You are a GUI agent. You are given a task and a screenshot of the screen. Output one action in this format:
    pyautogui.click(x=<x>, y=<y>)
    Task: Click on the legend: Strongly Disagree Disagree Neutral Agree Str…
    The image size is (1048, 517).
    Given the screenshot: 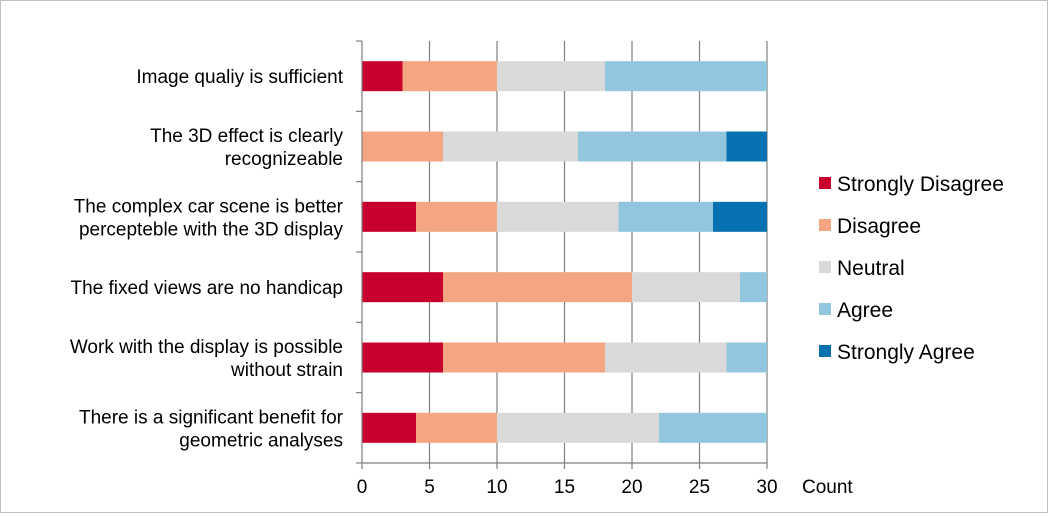 What is the action you would take?
    pyautogui.click(x=911, y=268)
    